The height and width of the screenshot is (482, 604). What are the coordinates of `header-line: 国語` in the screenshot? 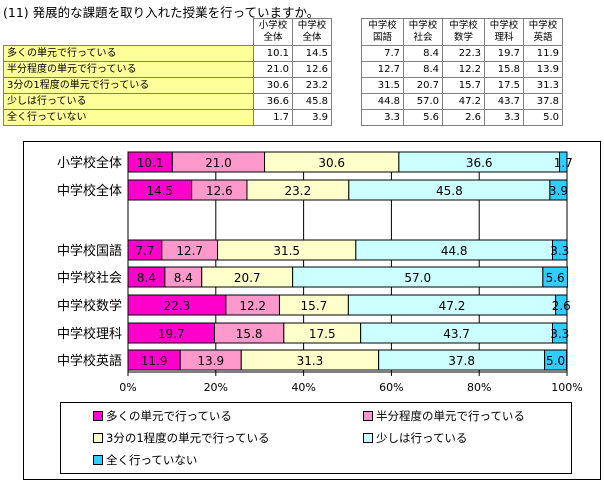 It's located at (382, 37).